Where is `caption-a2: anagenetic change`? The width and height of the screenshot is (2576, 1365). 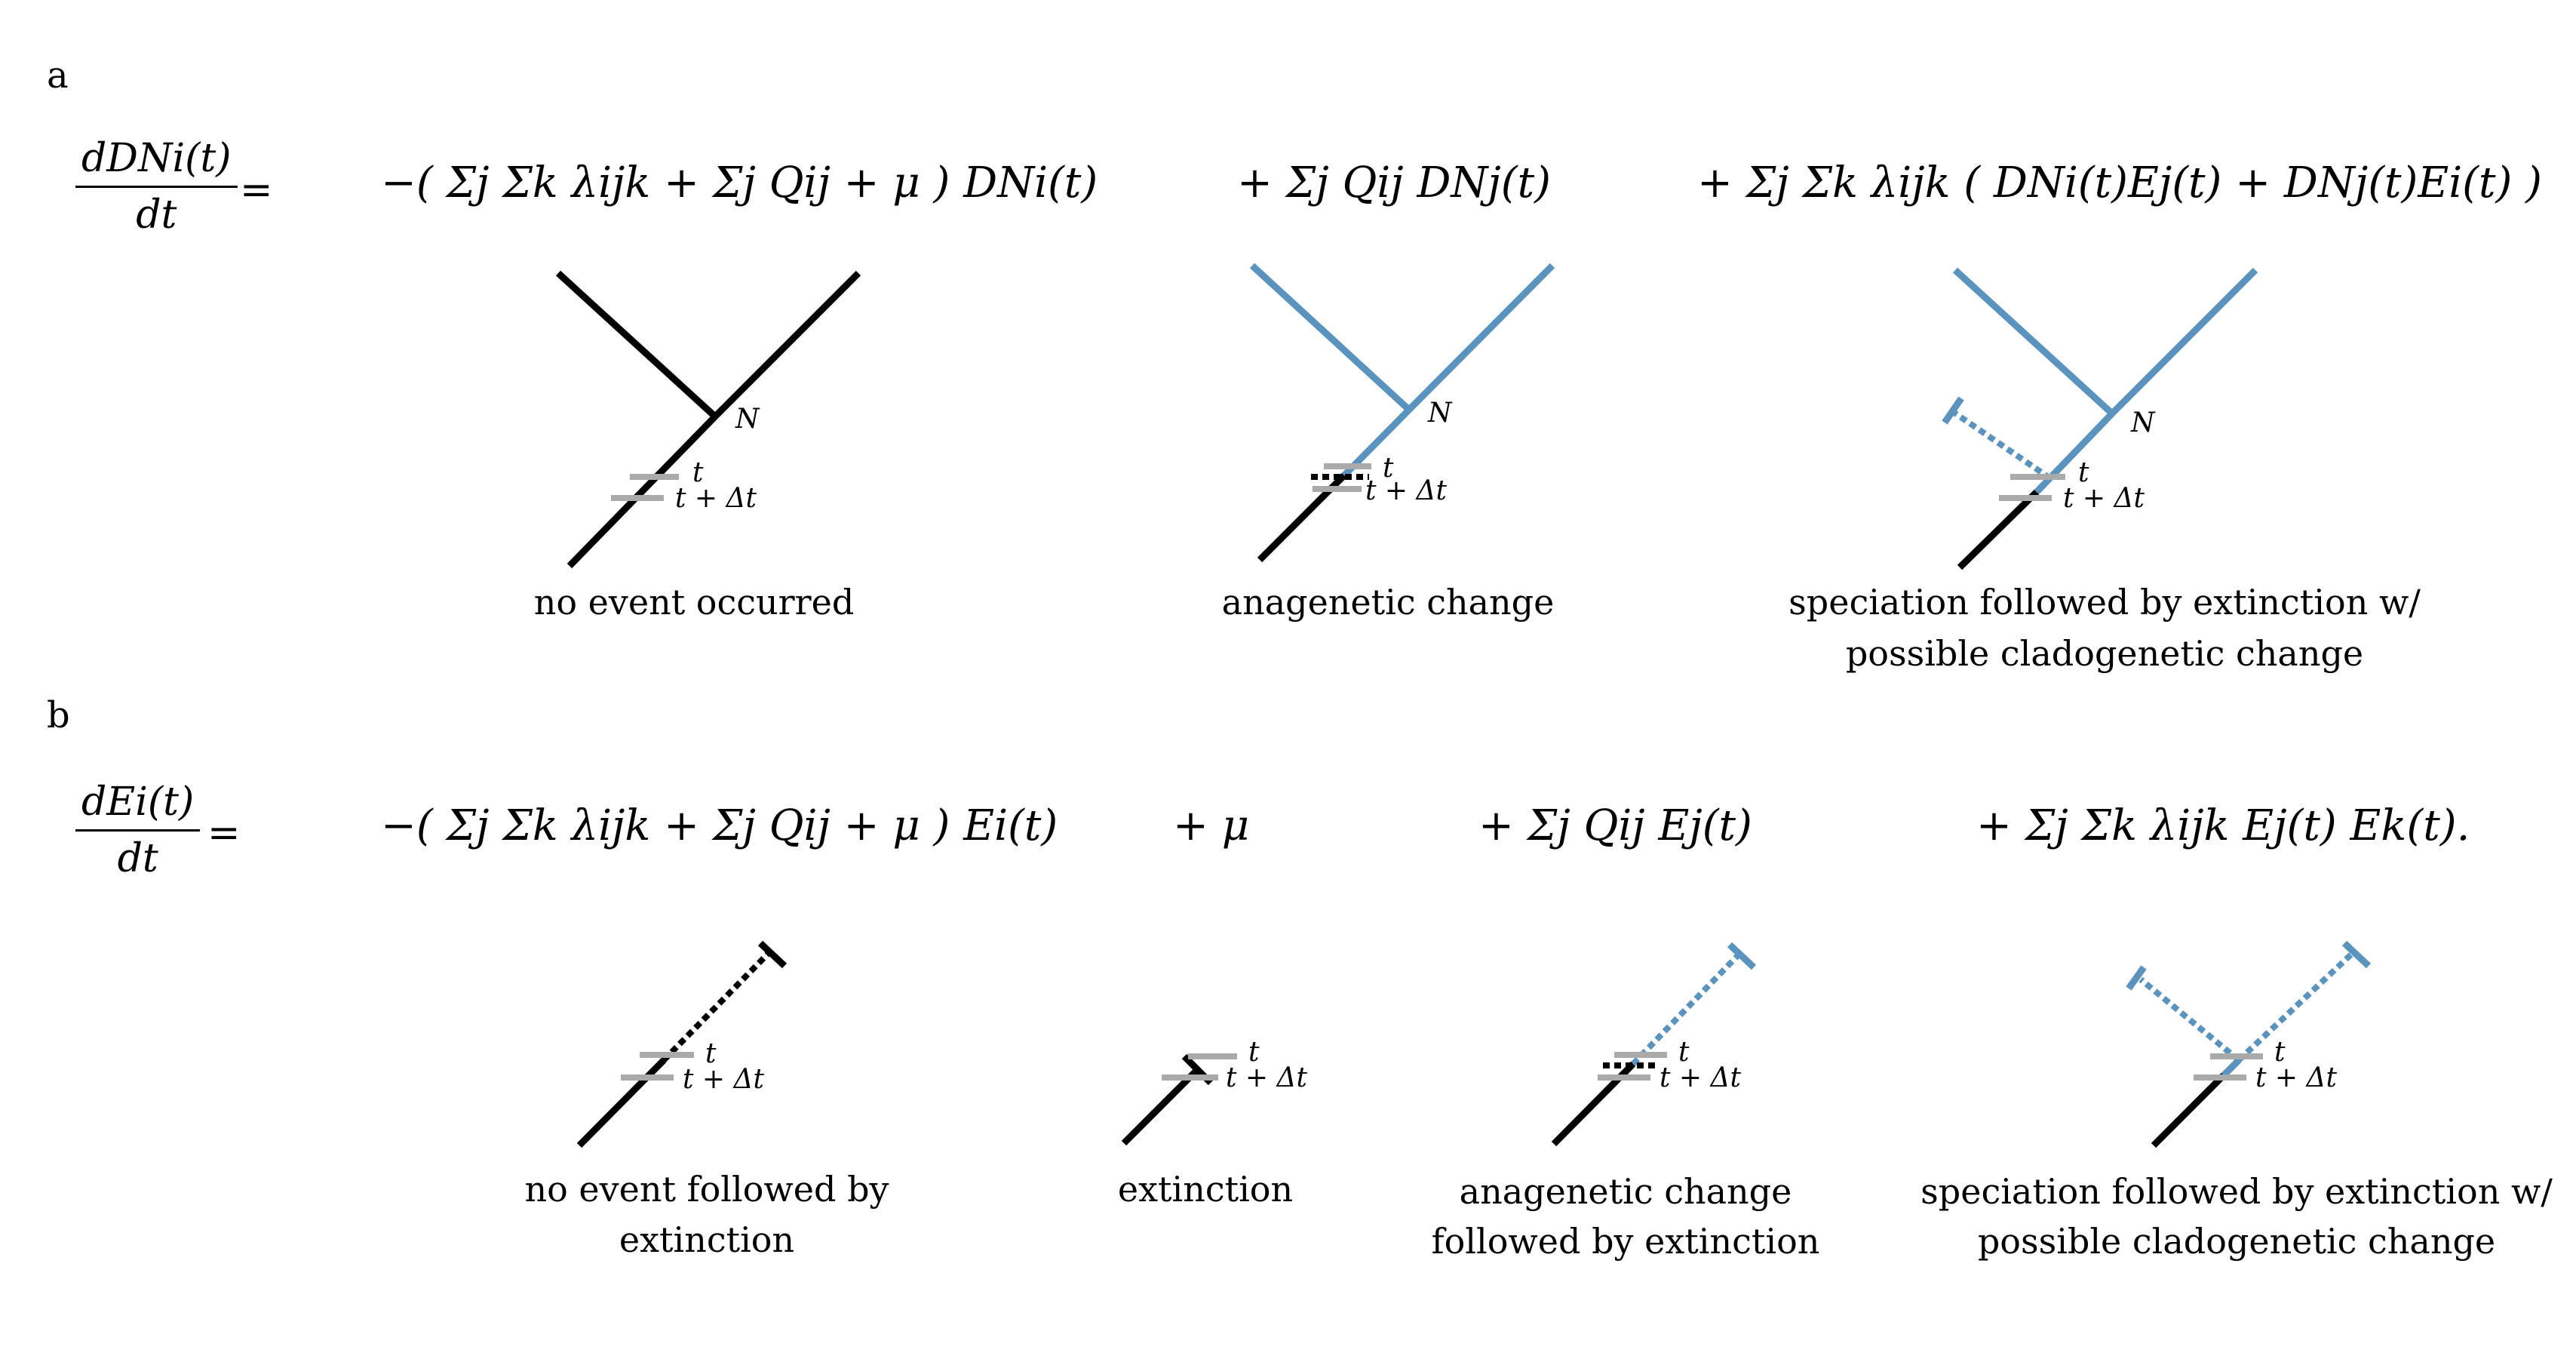
caption-a2: anagenetic change is located at coordinates (1388, 602).